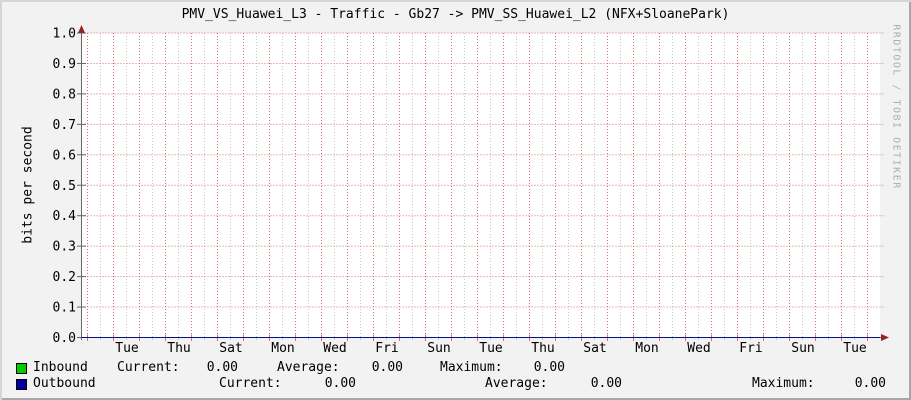 The width and height of the screenshot is (911, 400). I want to click on y-tick-label: 0.1, so click(64, 308).